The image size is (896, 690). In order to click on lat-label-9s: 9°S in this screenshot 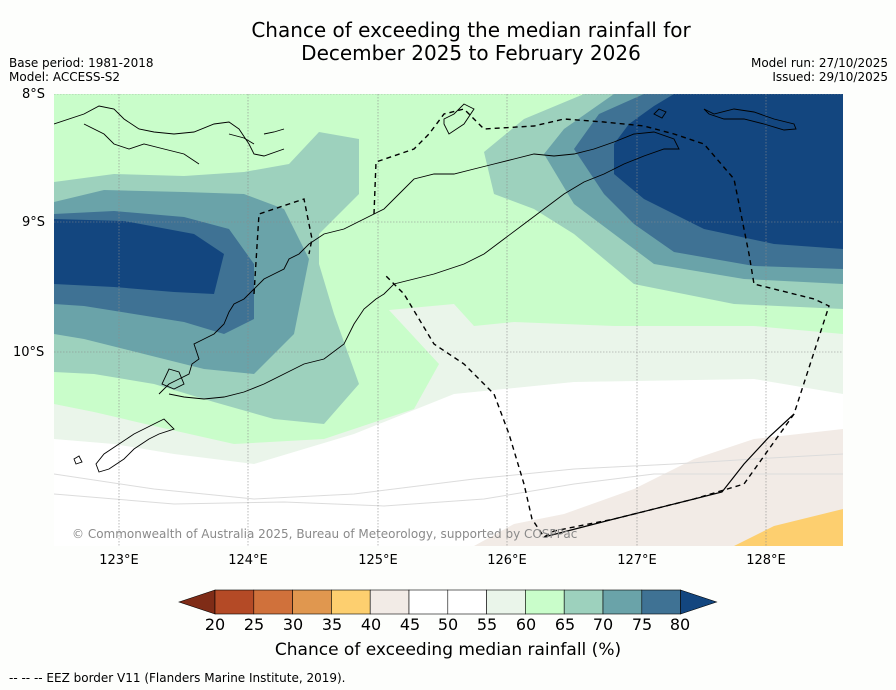, I will do `click(34, 222)`.